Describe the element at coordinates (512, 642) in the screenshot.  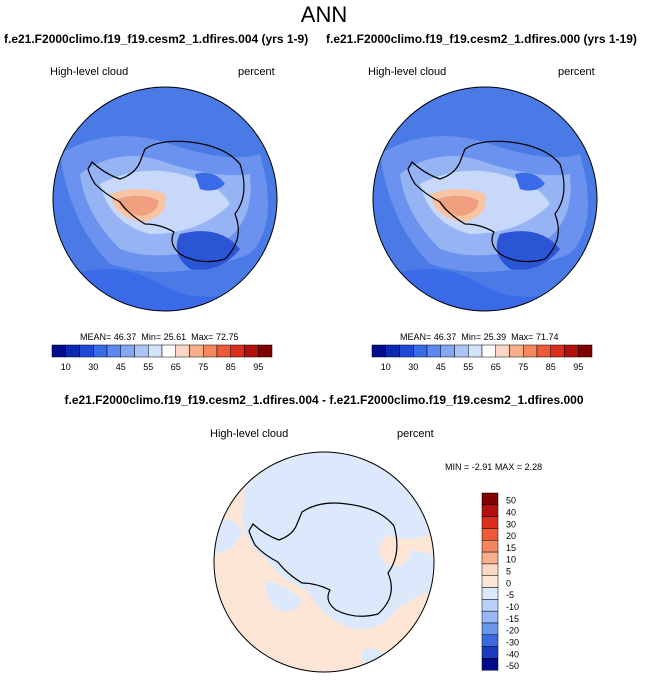
I see `colorbar-tick-label: -30` at that location.